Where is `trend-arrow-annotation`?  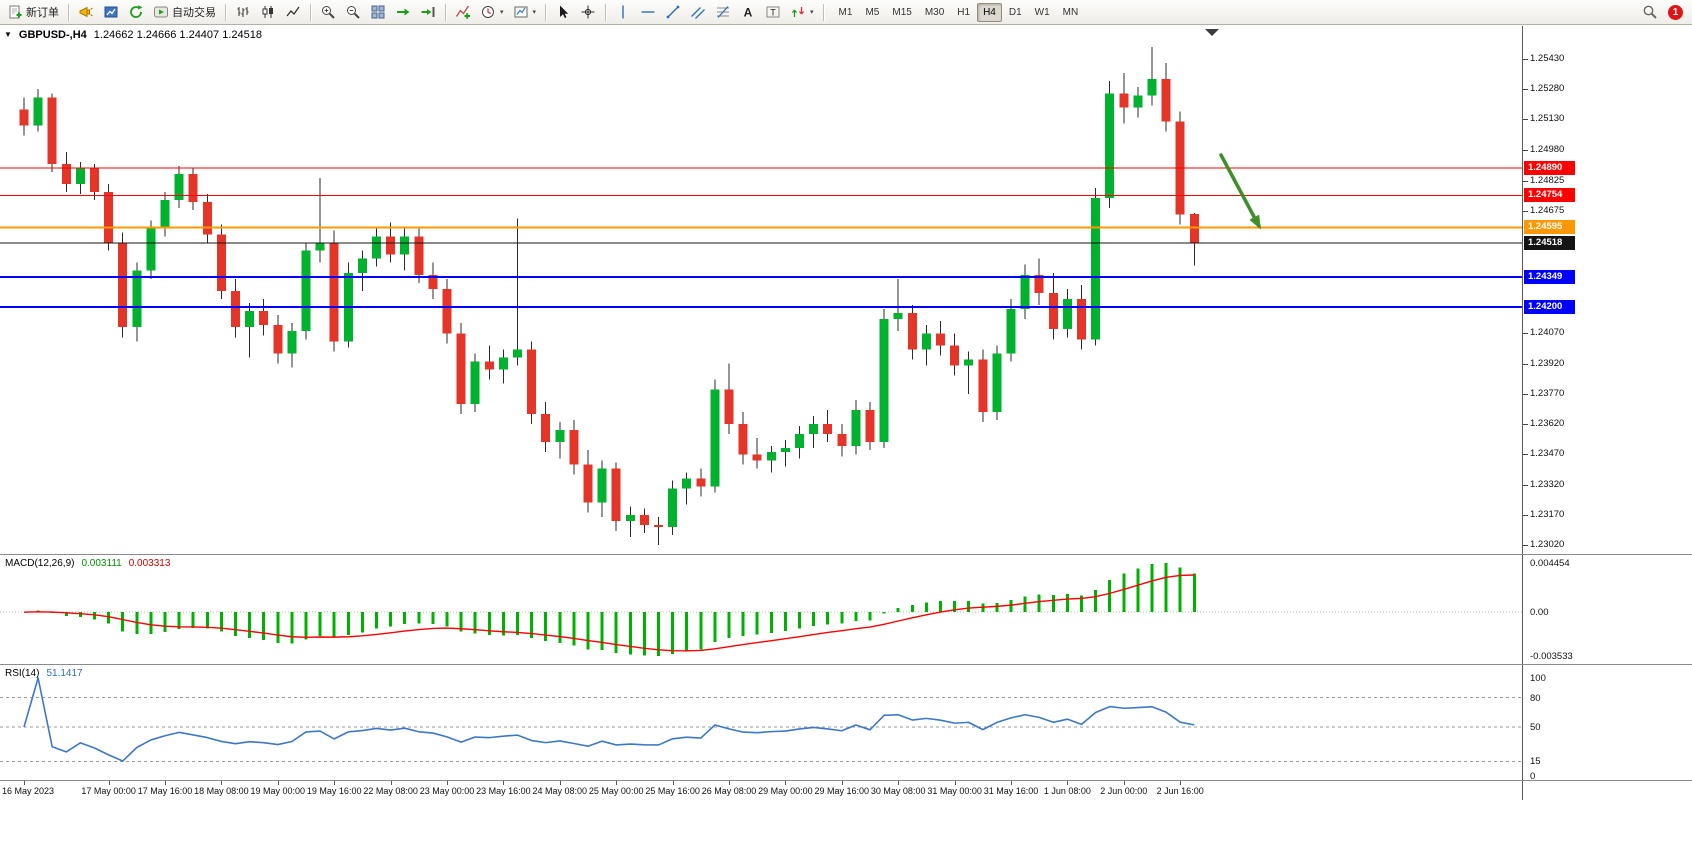
trend-arrow-annotation is located at coordinates (1240, 190).